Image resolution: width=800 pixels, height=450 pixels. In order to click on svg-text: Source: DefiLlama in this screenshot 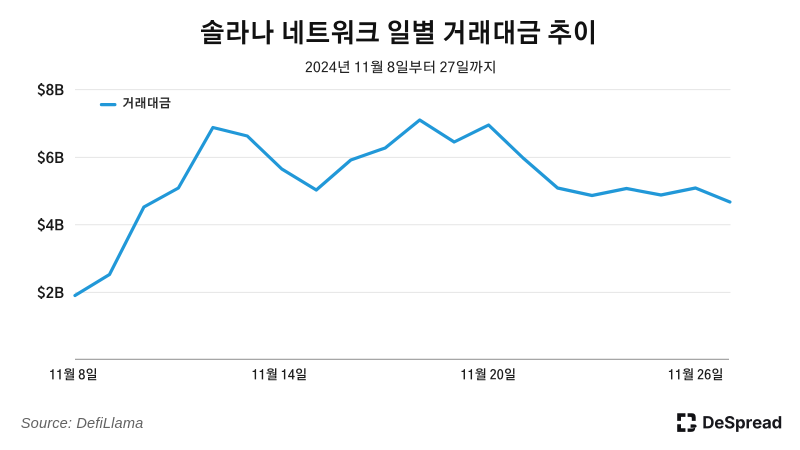, I will do `click(82, 424)`.